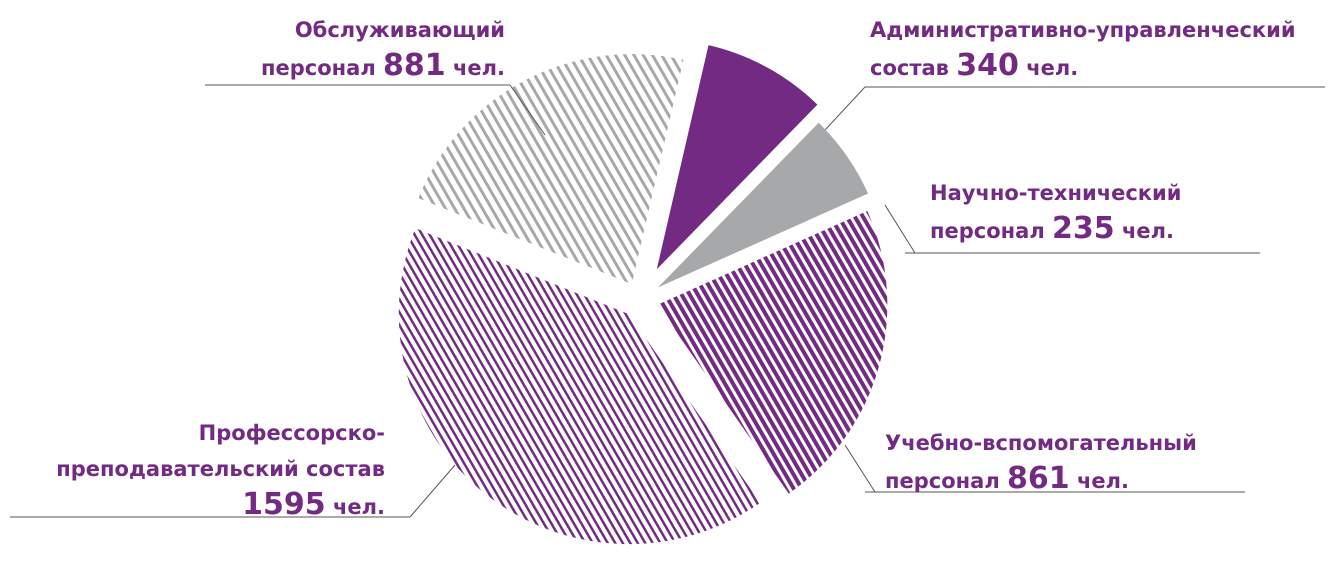 The height and width of the screenshot is (569, 1331). I want to click on value-label: 1595, so click(284, 504).